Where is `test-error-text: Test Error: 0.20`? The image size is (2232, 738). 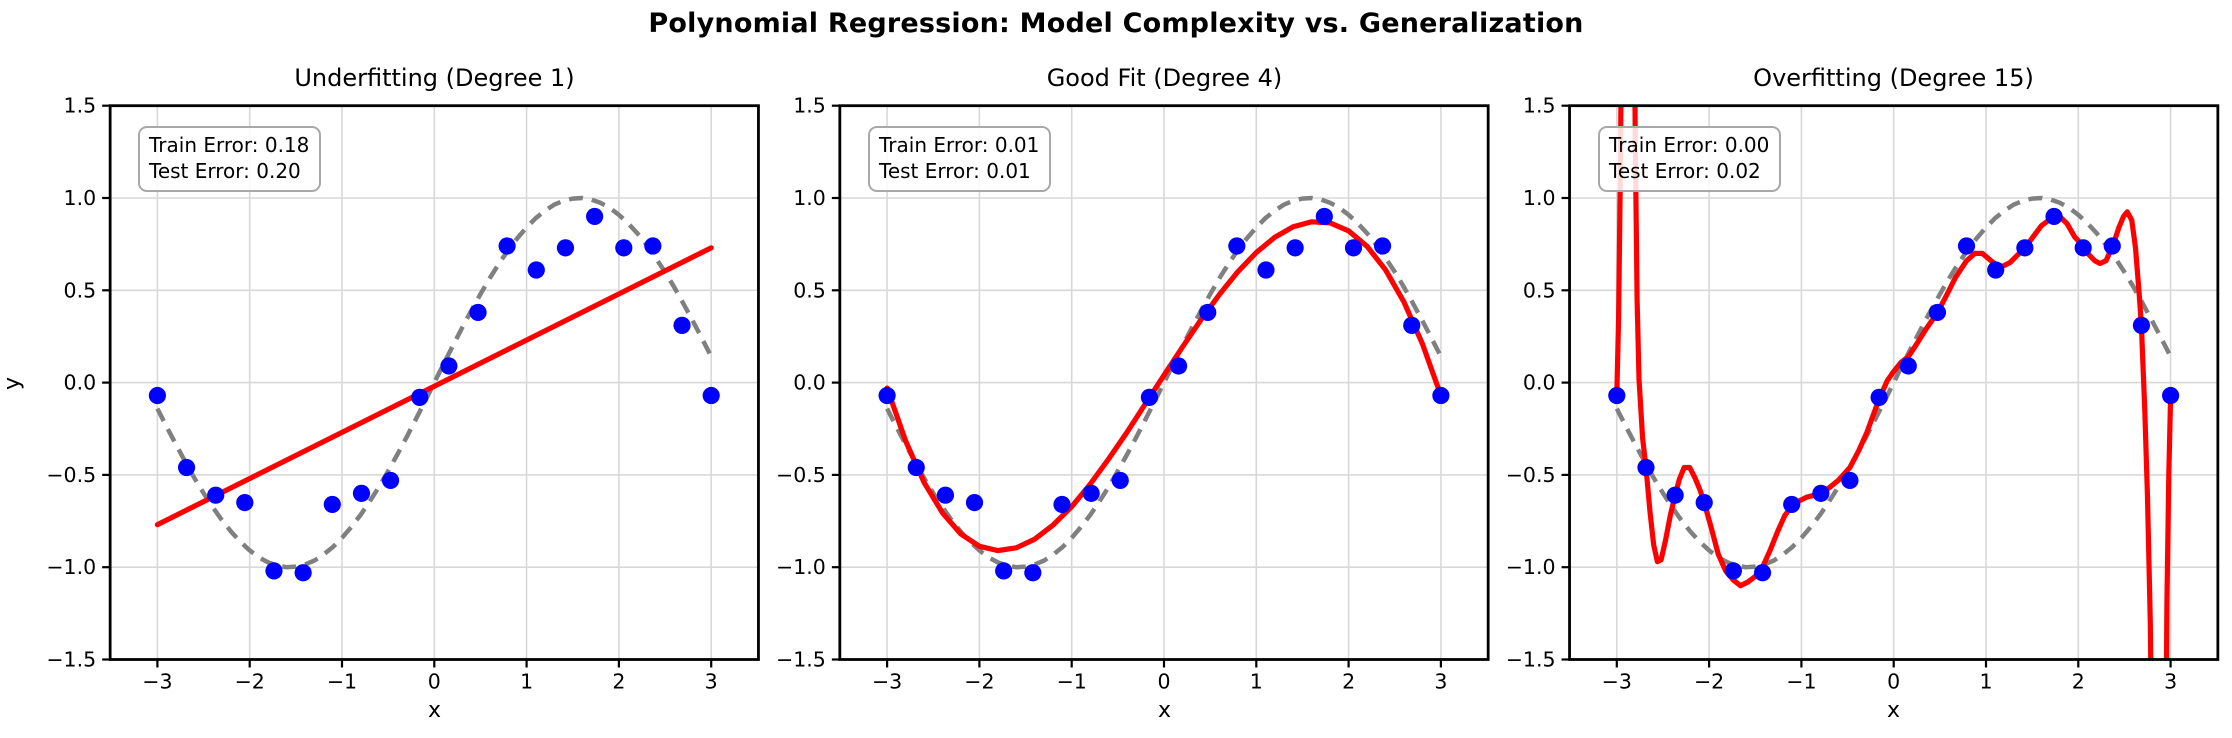 test-error-text: Test Error: 0.20 is located at coordinates (225, 171).